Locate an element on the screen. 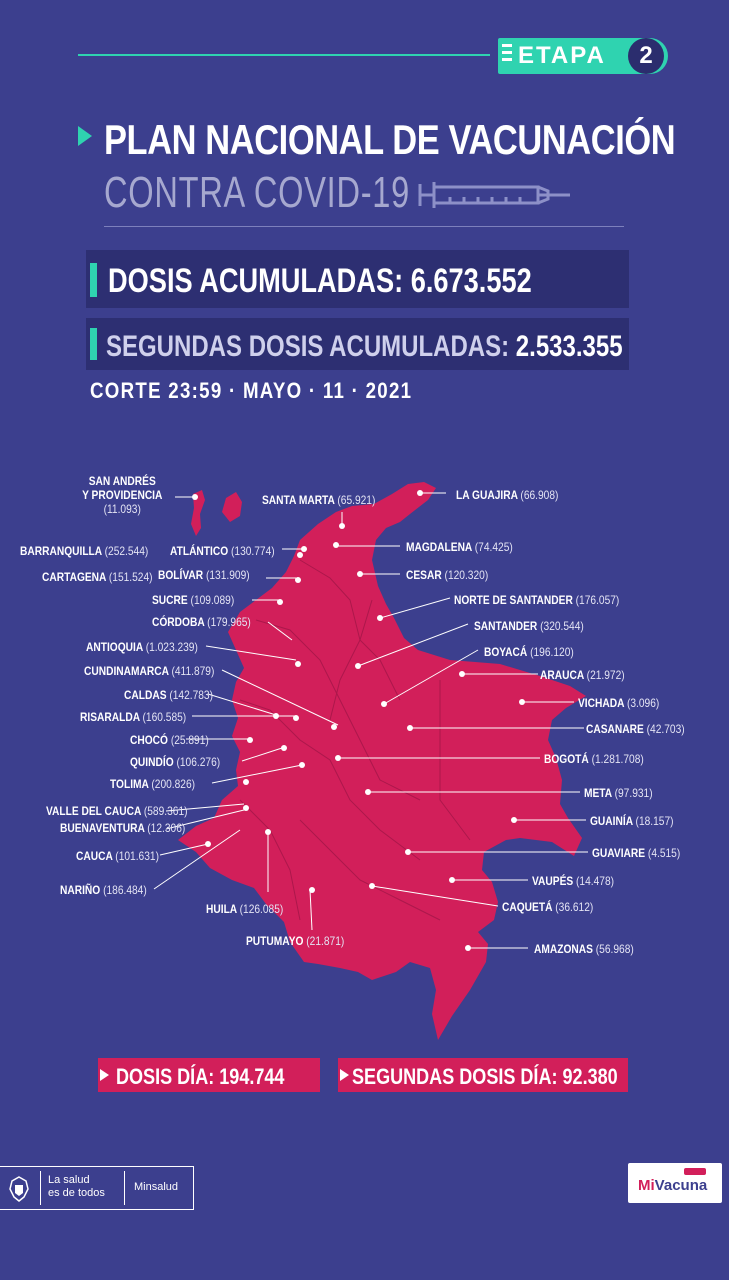  label-risaralda: RISARALDA (160.585) is located at coordinates (133, 717).